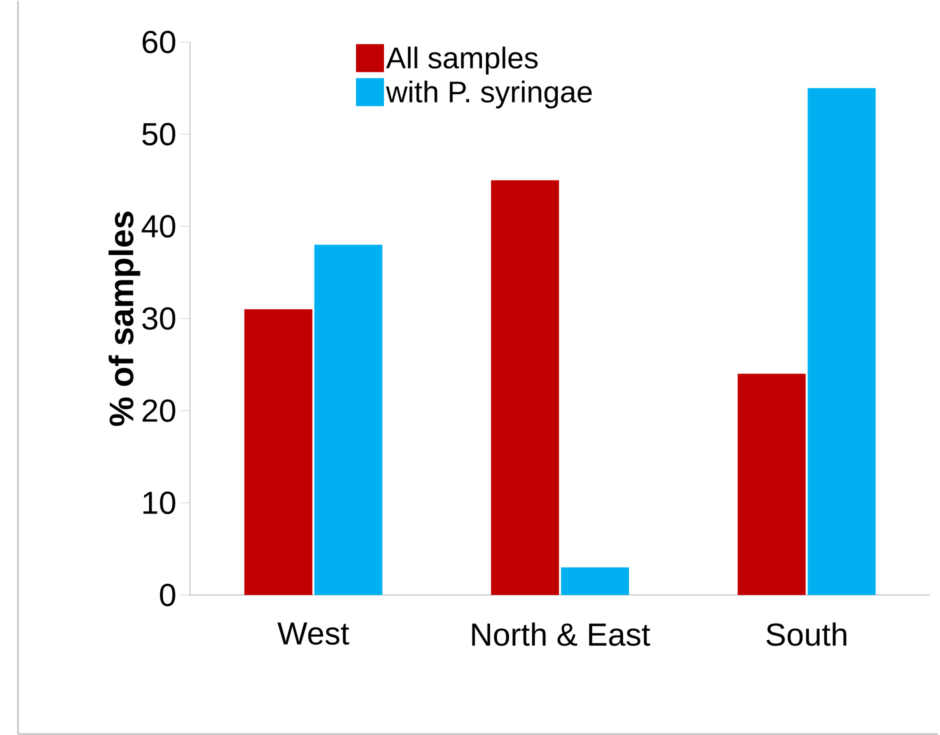 This screenshot has width=940, height=735. Describe the element at coordinates (313, 633) in the screenshot. I see `x-tick-label: West` at that location.